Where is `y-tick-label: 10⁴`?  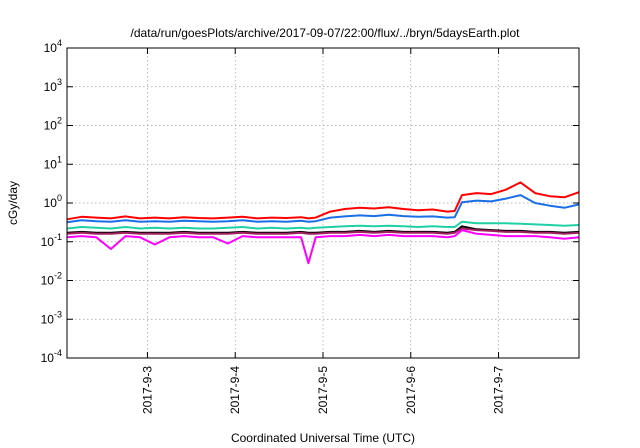 y-tick-label: 10⁴ is located at coordinates (53, 46).